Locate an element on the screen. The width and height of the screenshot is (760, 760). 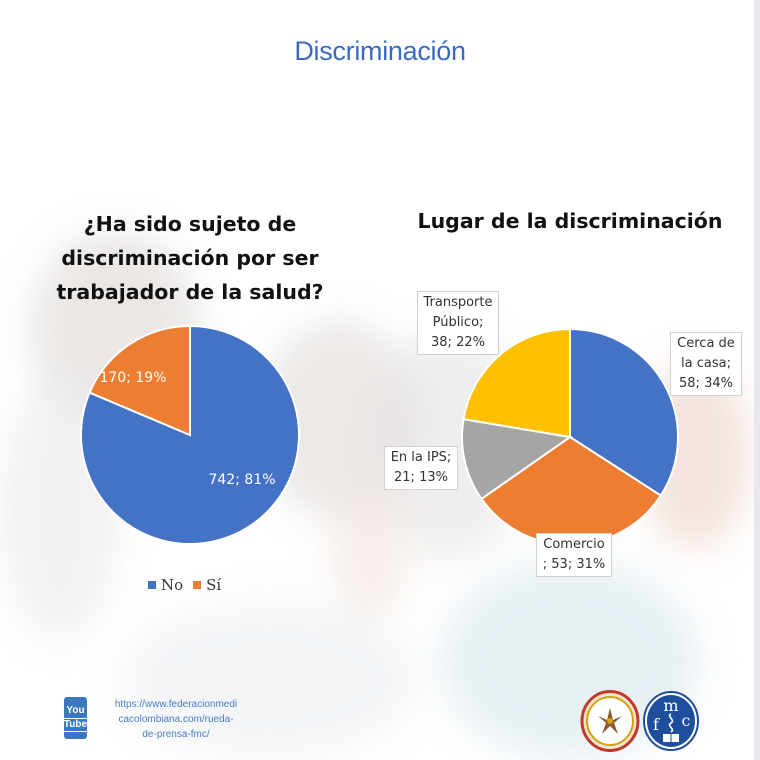
legend-item-no: No is located at coordinates (165, 585).